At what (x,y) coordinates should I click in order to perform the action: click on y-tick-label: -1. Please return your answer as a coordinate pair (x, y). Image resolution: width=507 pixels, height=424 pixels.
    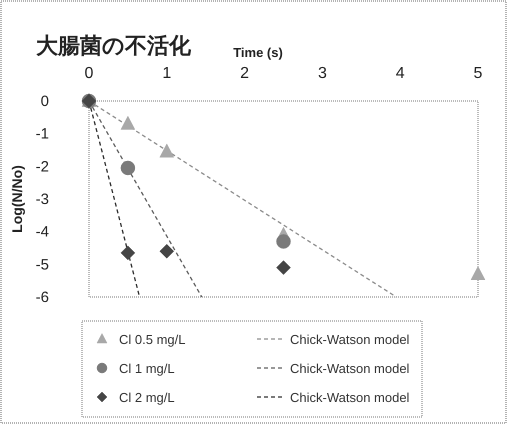
    Looking at the image, I should click on (42, 134).